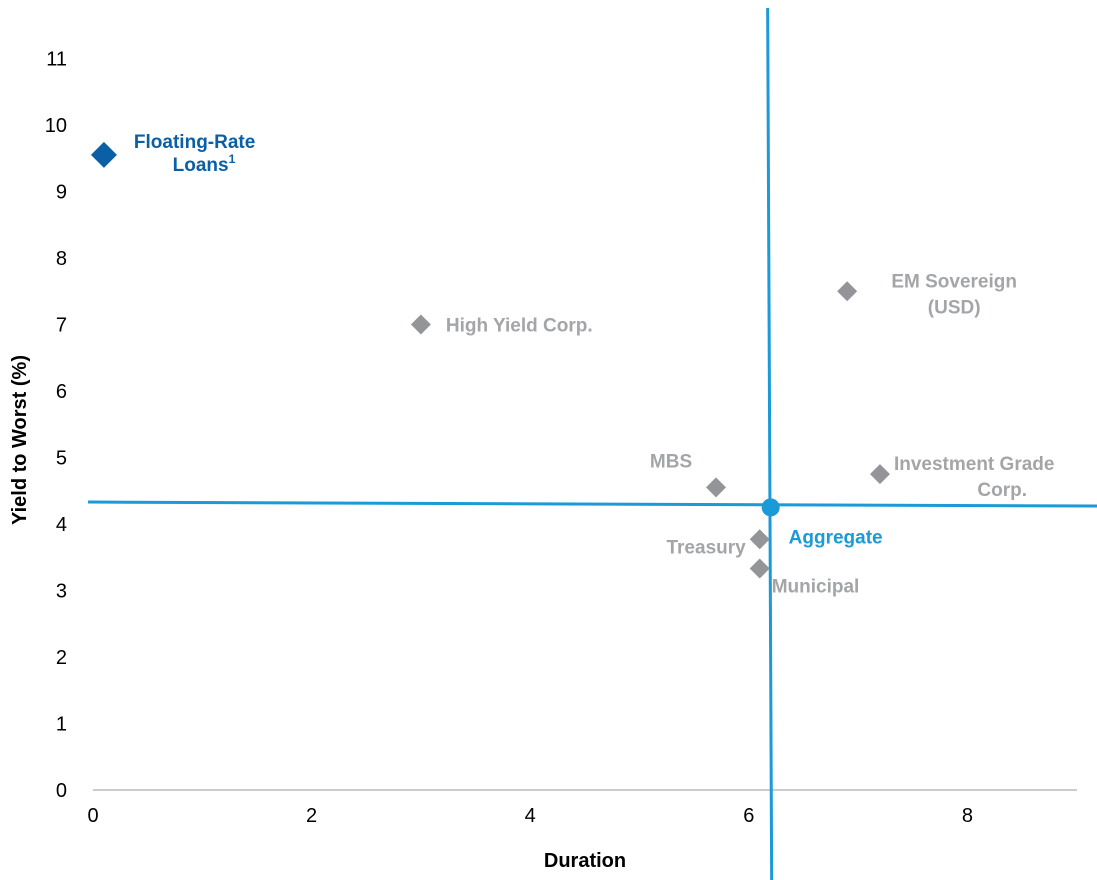 This screenshot has height=880, width=1097. What do you see at coordinates (92, 816) in the screenshot?
I see `x-tick-label: 0` at bounding box center [92, 816].